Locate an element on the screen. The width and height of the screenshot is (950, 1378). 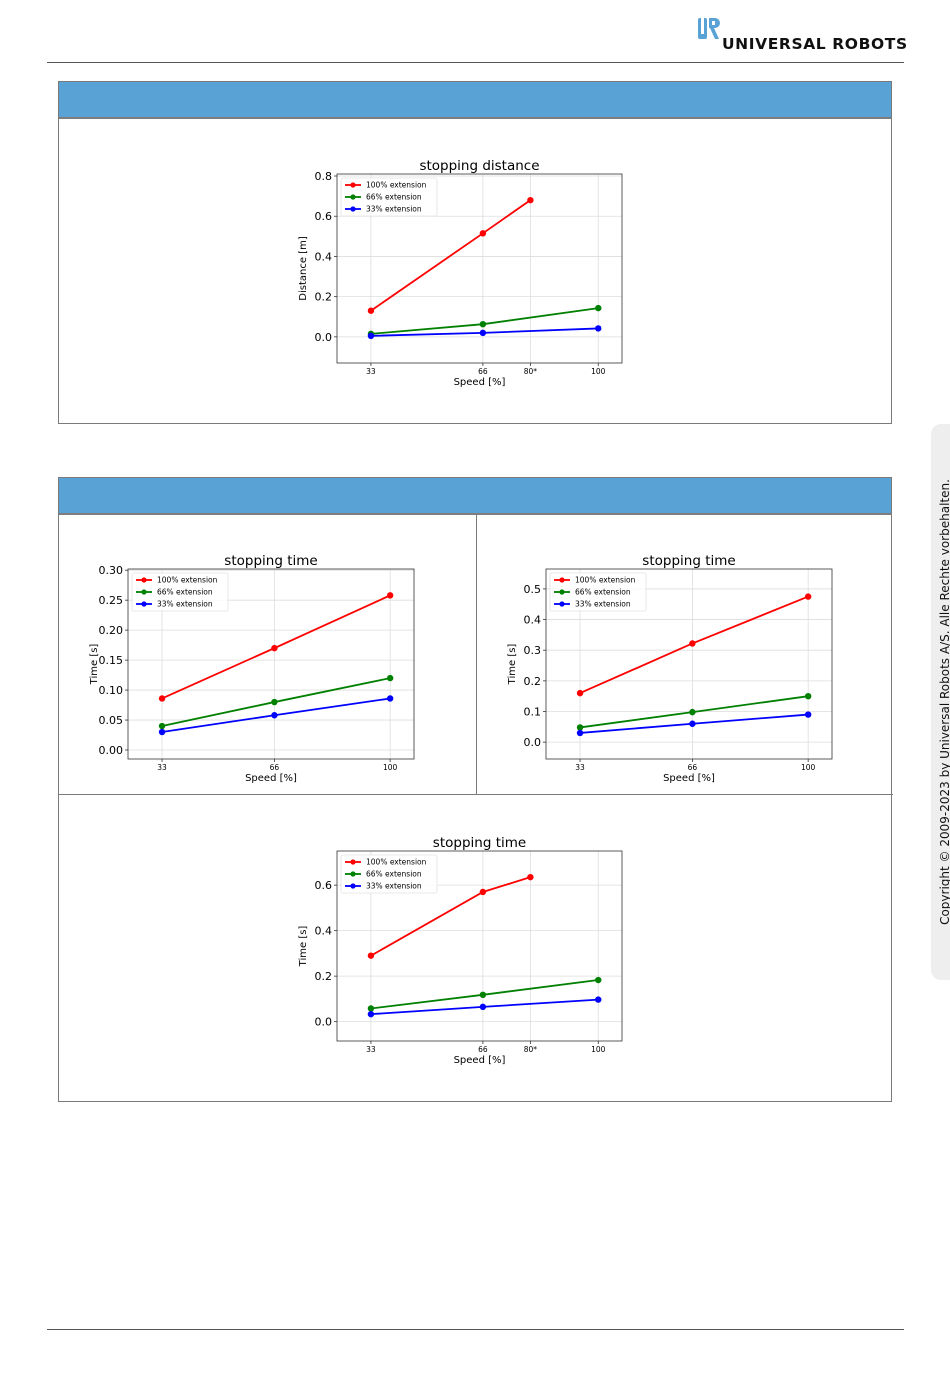
y-tick-label: 0.8 is located at coordinates (324, 176).